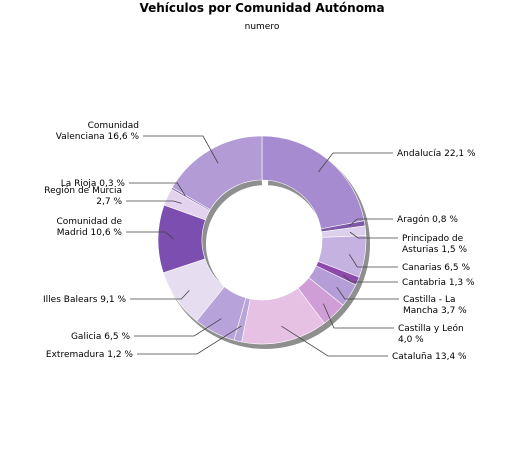 This screenshot has width=525, height=450. Describe the element at coordinates (427, 219) in the screenshot. I see `slice-label: Aragón 0,8 %` at that location.